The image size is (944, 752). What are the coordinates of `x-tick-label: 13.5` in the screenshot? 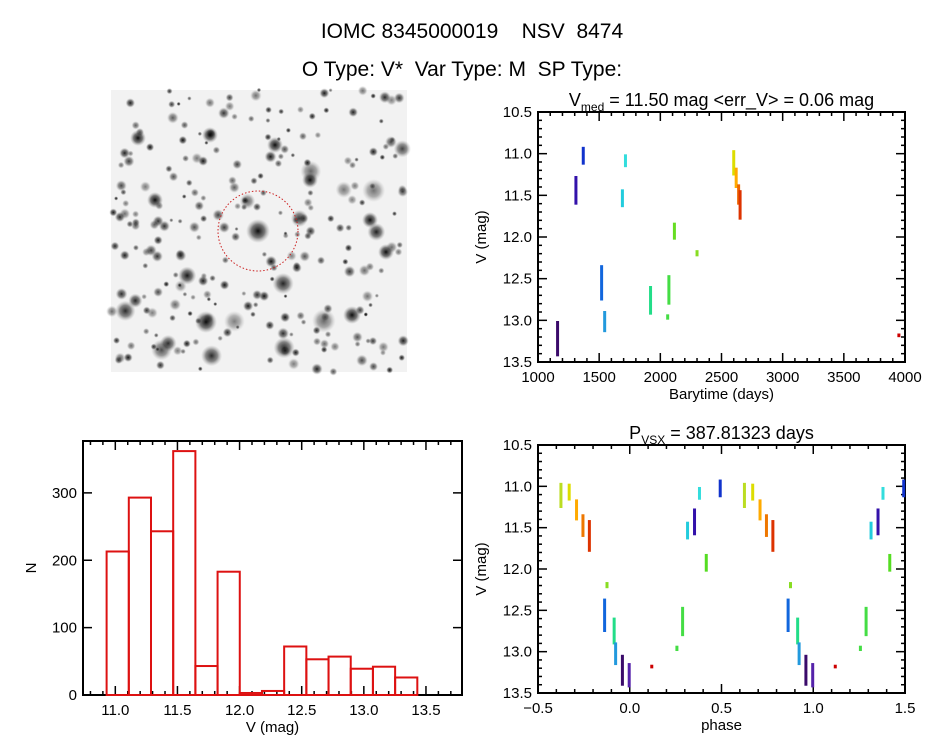 It's located at (425, 710).